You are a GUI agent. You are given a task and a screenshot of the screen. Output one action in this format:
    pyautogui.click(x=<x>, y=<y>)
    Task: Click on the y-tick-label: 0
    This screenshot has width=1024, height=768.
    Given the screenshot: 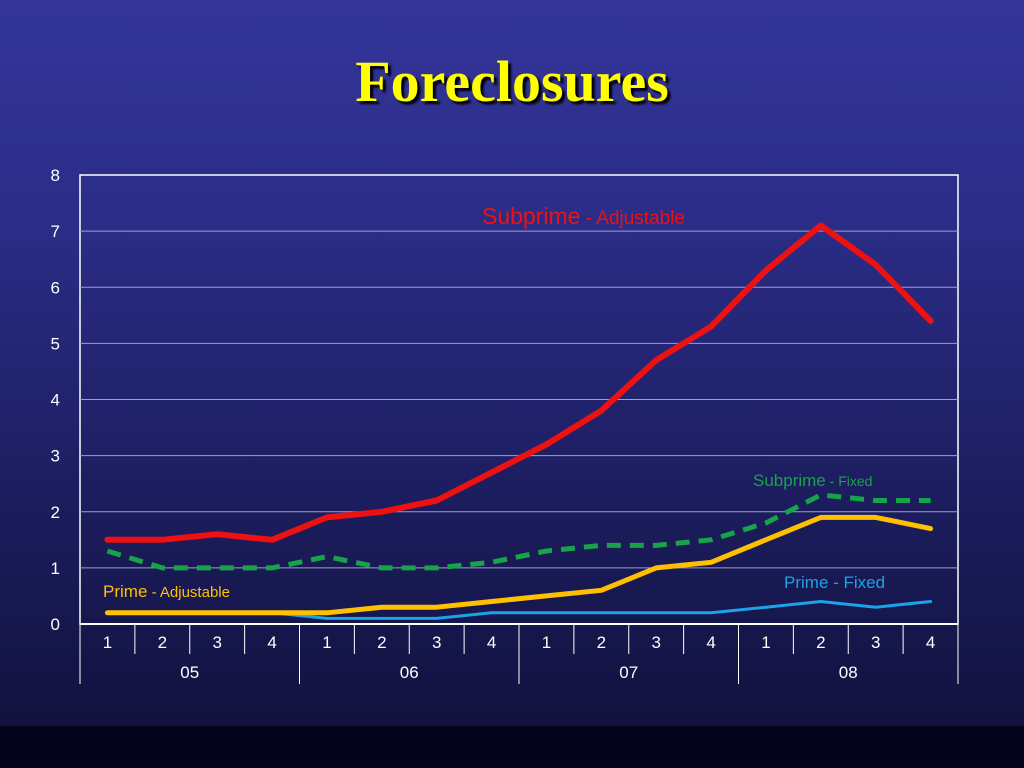 What is the action you would take?
    pyautogui.click(x=55, y=624)
    